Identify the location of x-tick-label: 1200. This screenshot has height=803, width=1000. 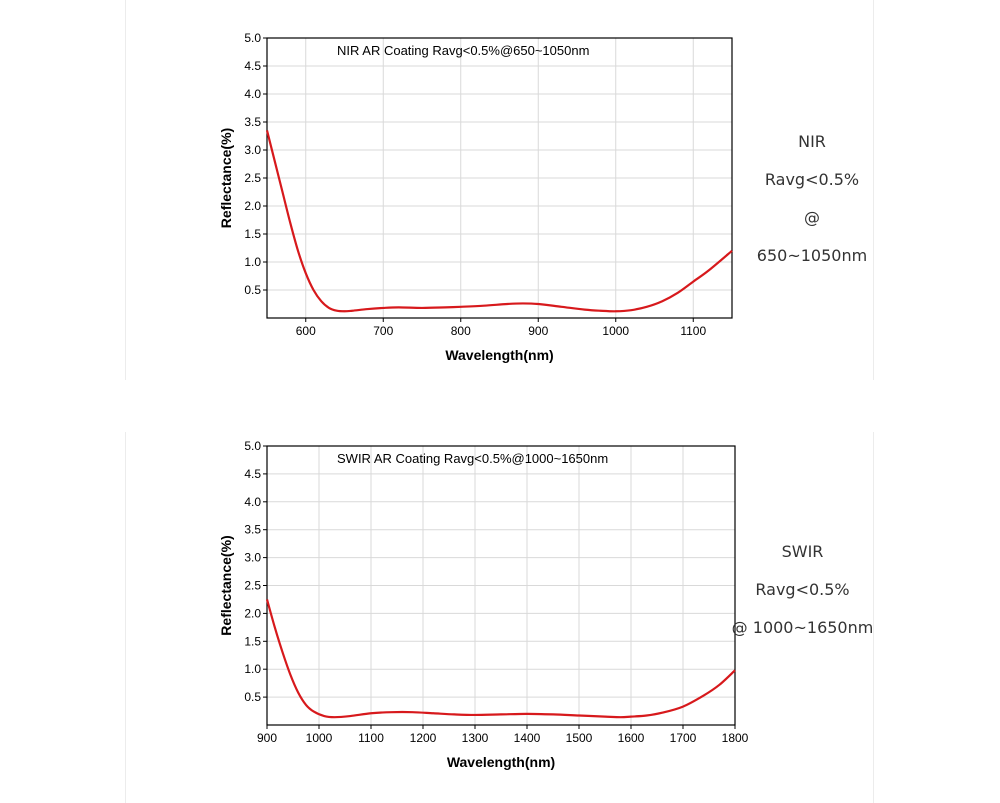
(423, 738).